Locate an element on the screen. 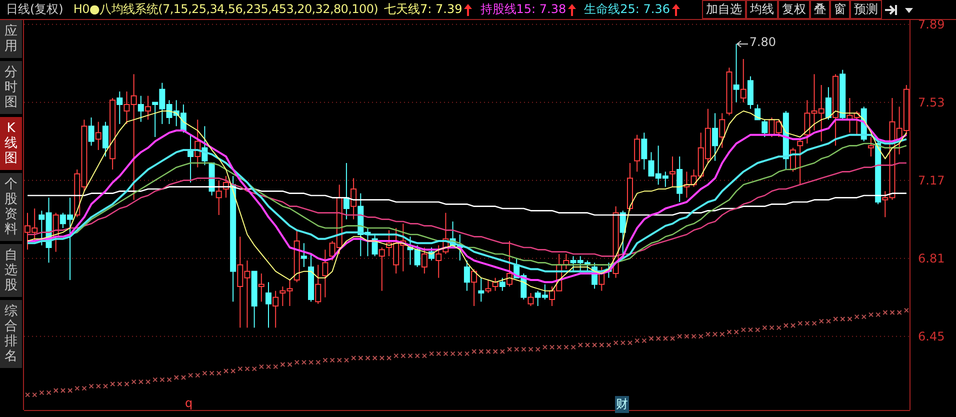 Image resolution: width=956 pixels, height=417 pixels. text: 叠 is located at coordinates (820, 9).